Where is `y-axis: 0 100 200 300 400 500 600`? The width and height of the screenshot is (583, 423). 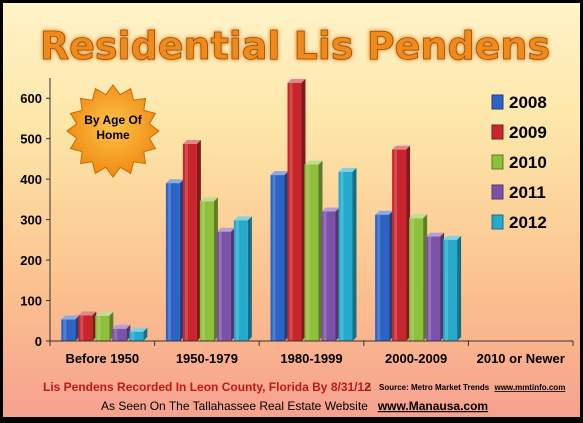
y-axis: 0 100 200 300 400 500 600 is located at coordinates (35, 213).